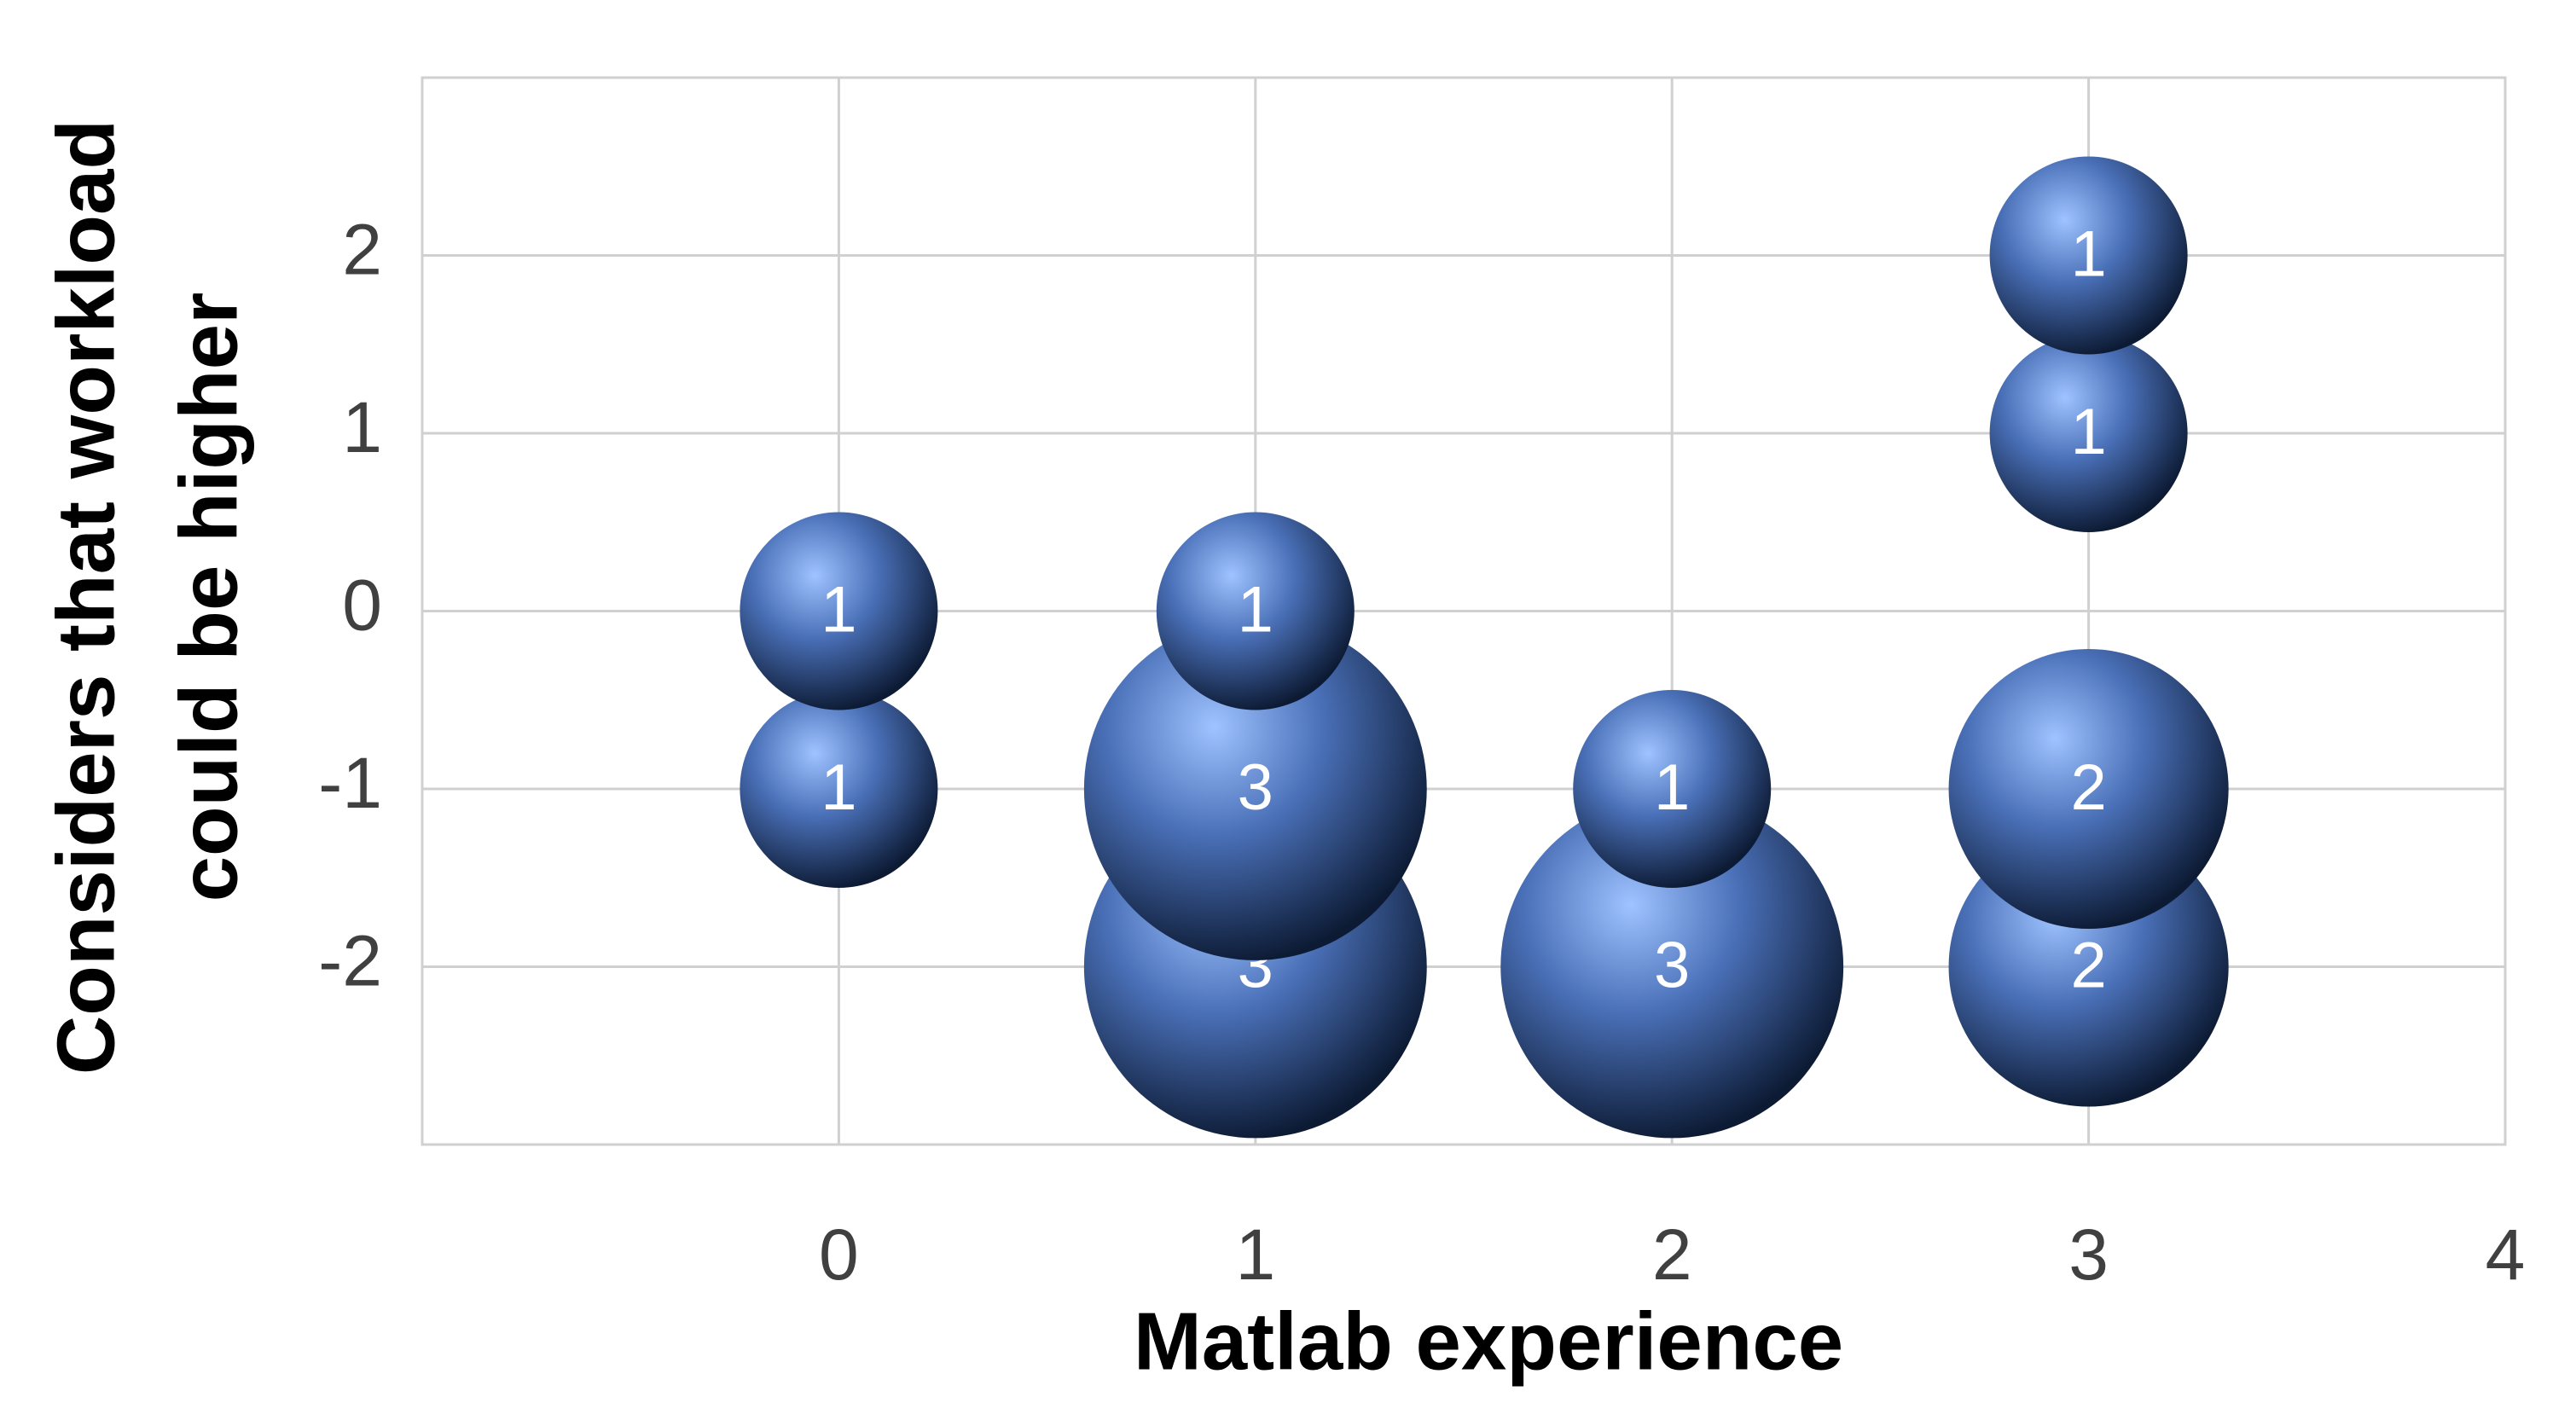 This screenshot has width=2576, height=1426. I want to click on x-tick-label: 3, so click(2088, 1254).